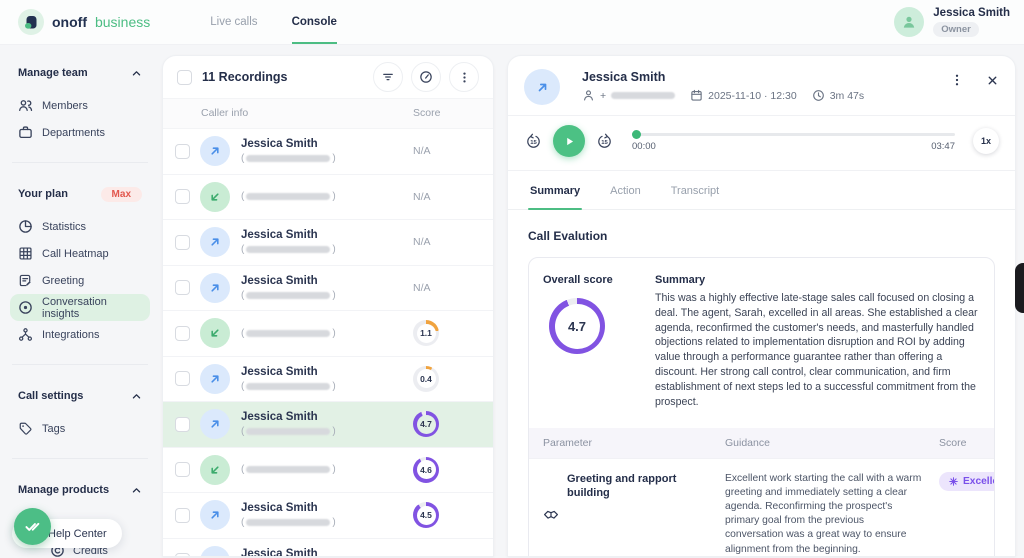 This screenshot has width=1024, height=558. I want to click on sidebar-item-call-heatmap: Call Heatmap, so click(80, 253).